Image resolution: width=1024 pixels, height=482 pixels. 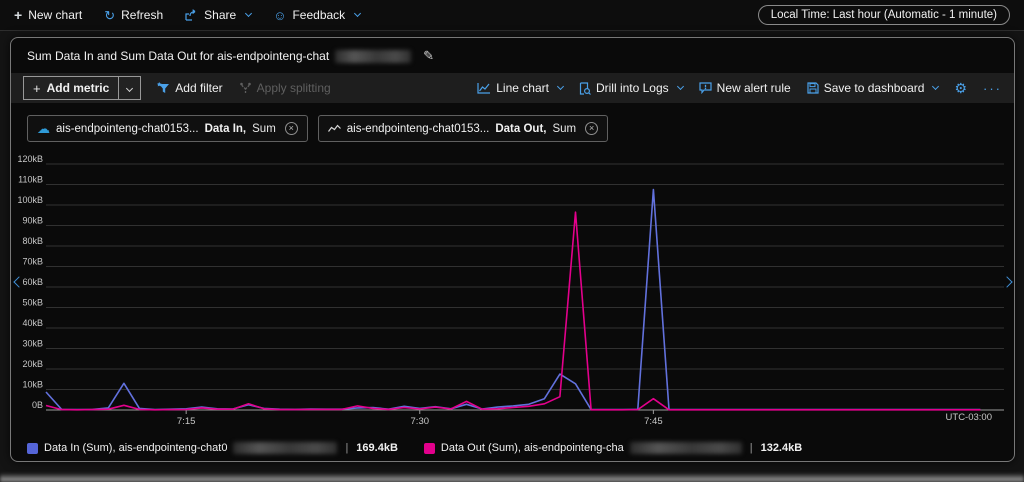 What do you see at coordinates (705, 88) in the screenshot?
I see `alert-bubble-icon` at bounding box center [705, 88].